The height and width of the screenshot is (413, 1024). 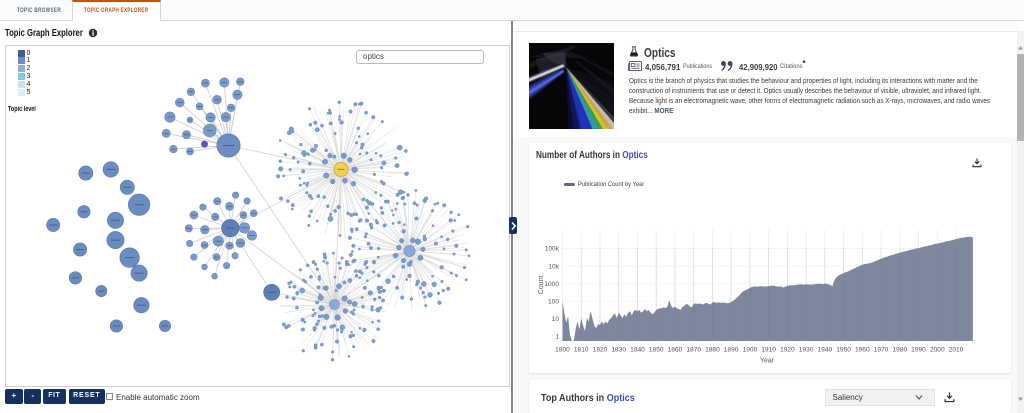 What do you see at coordinates (712, 350) in the screenshot?
I see `svg-text: 1880` at bounding box center [712, 350].